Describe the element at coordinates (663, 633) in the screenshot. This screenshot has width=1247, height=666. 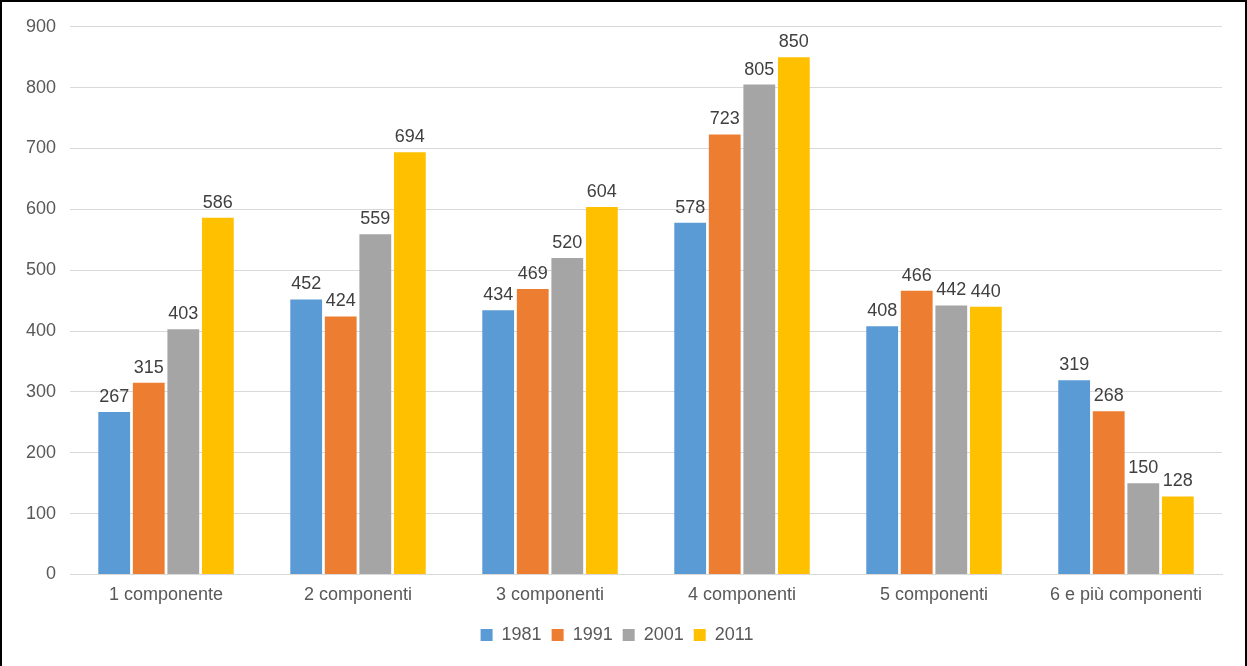
I see `legend-label: 2001` at that location.